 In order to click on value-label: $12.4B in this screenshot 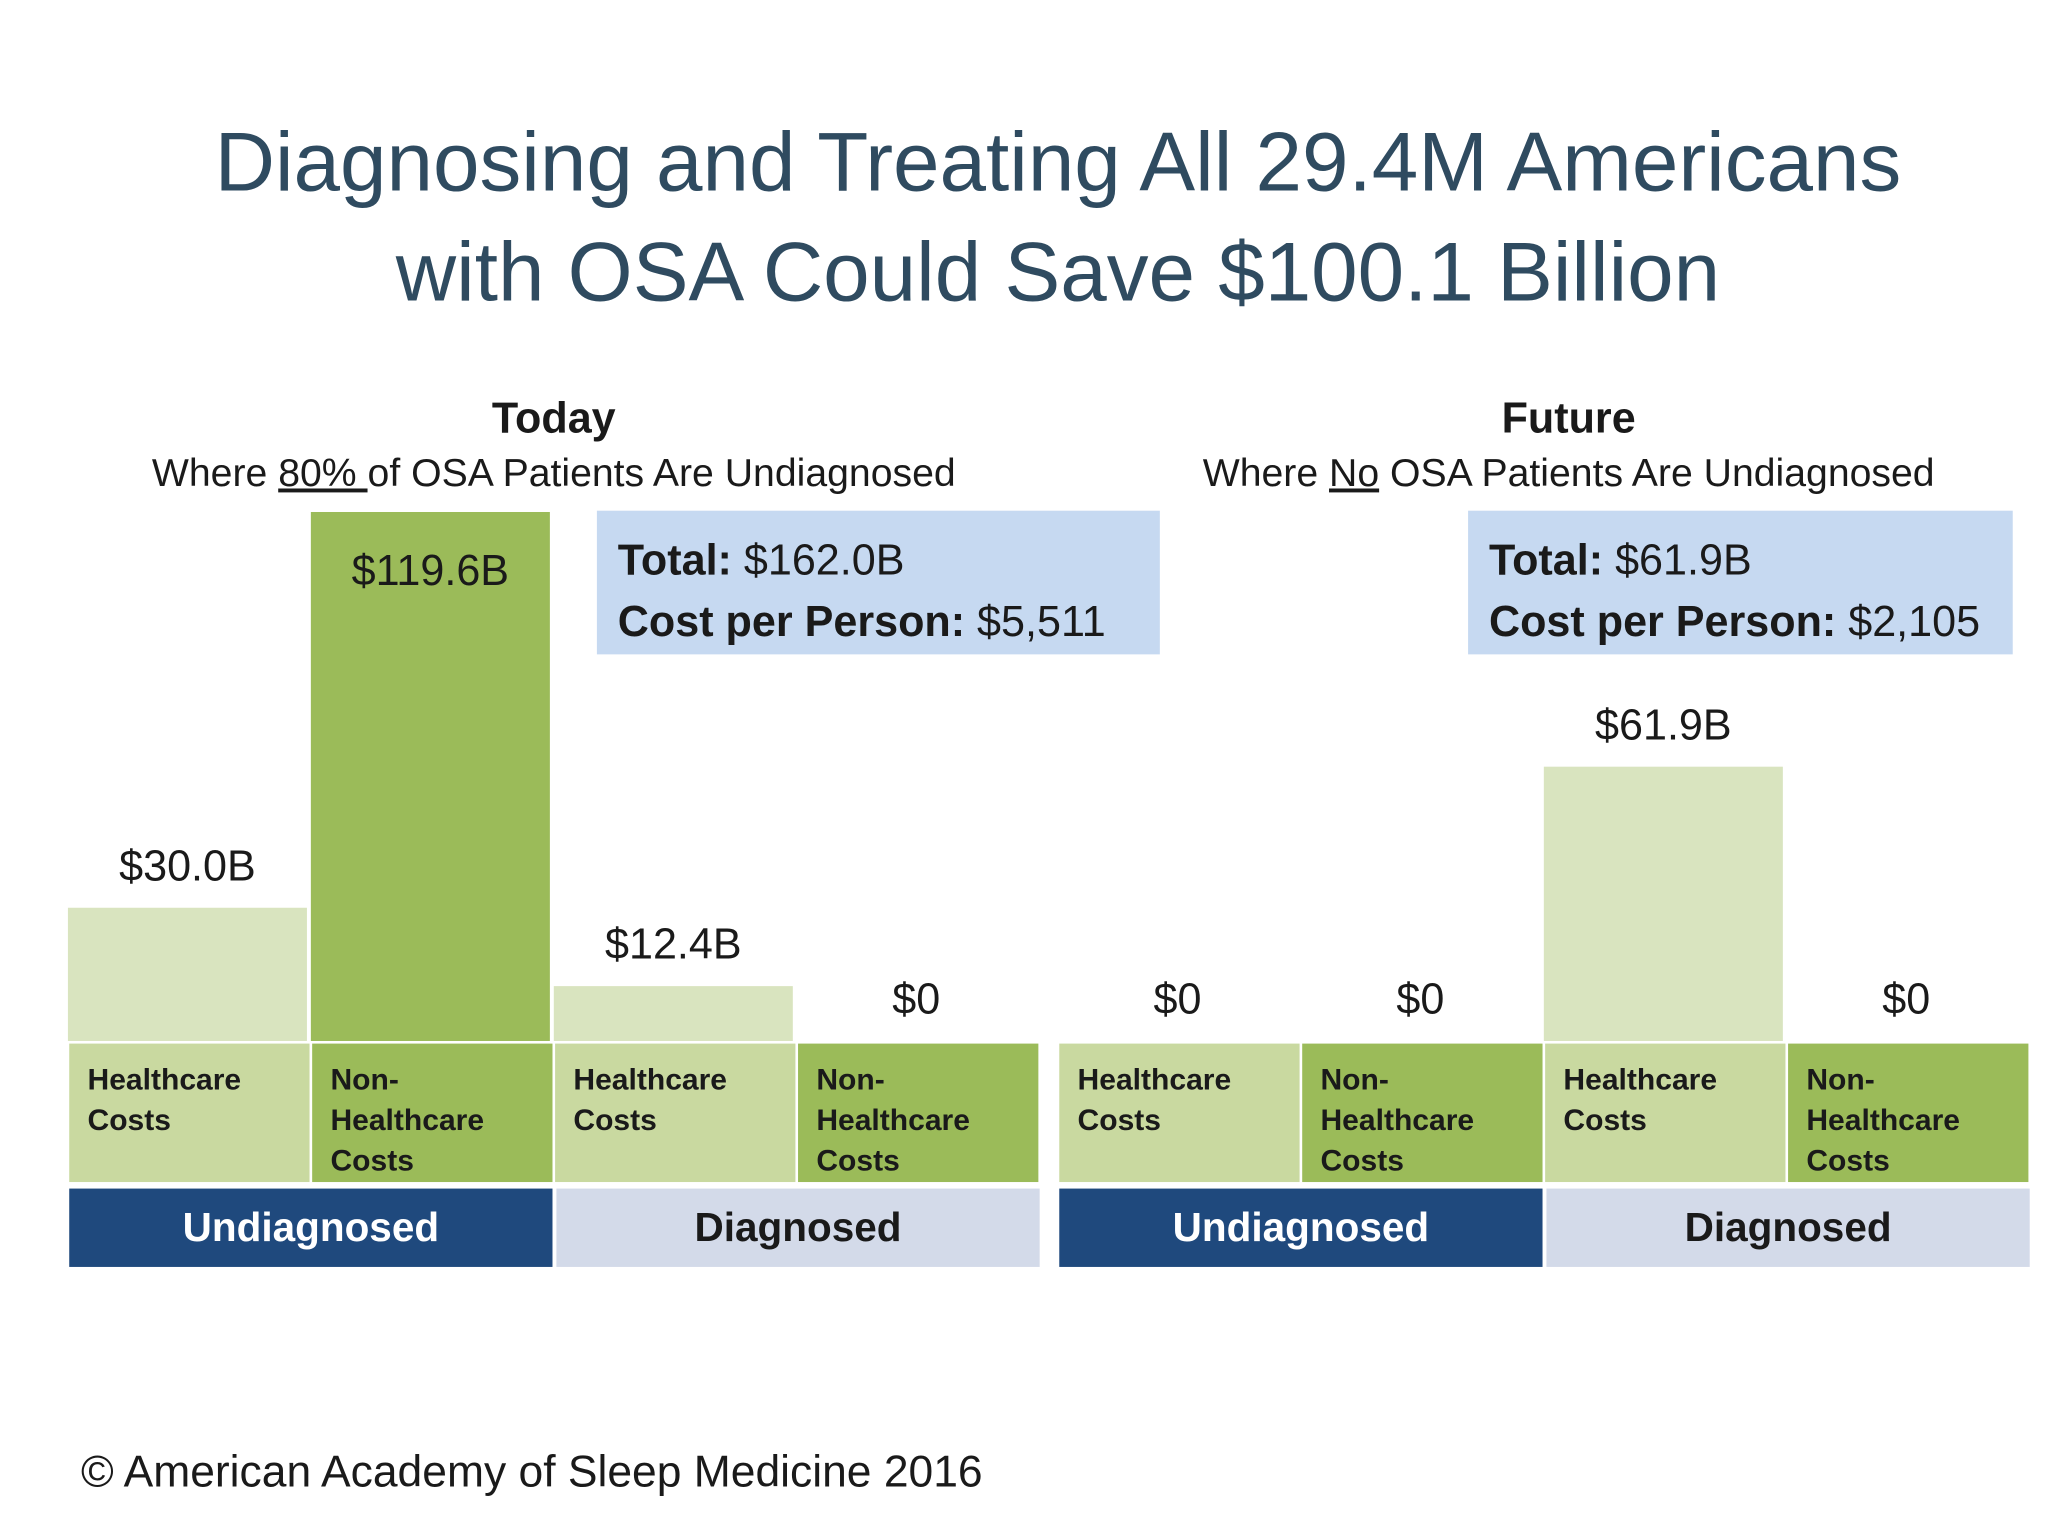, I will do `click(673, 943)`.